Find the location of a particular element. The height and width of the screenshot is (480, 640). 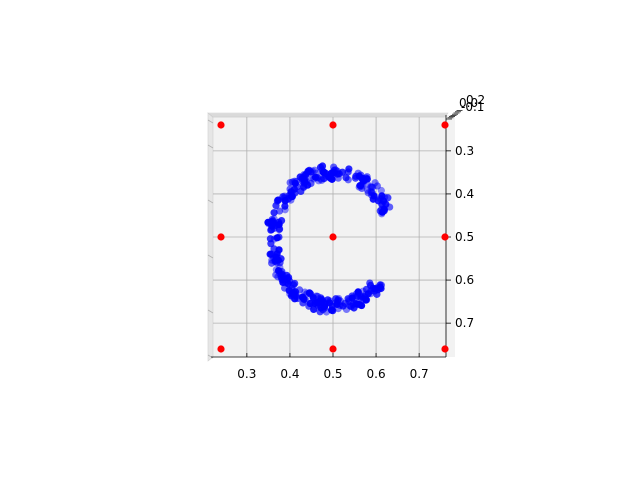

x-tick-label-0: 0.3 is located at coordinates (246, 374).